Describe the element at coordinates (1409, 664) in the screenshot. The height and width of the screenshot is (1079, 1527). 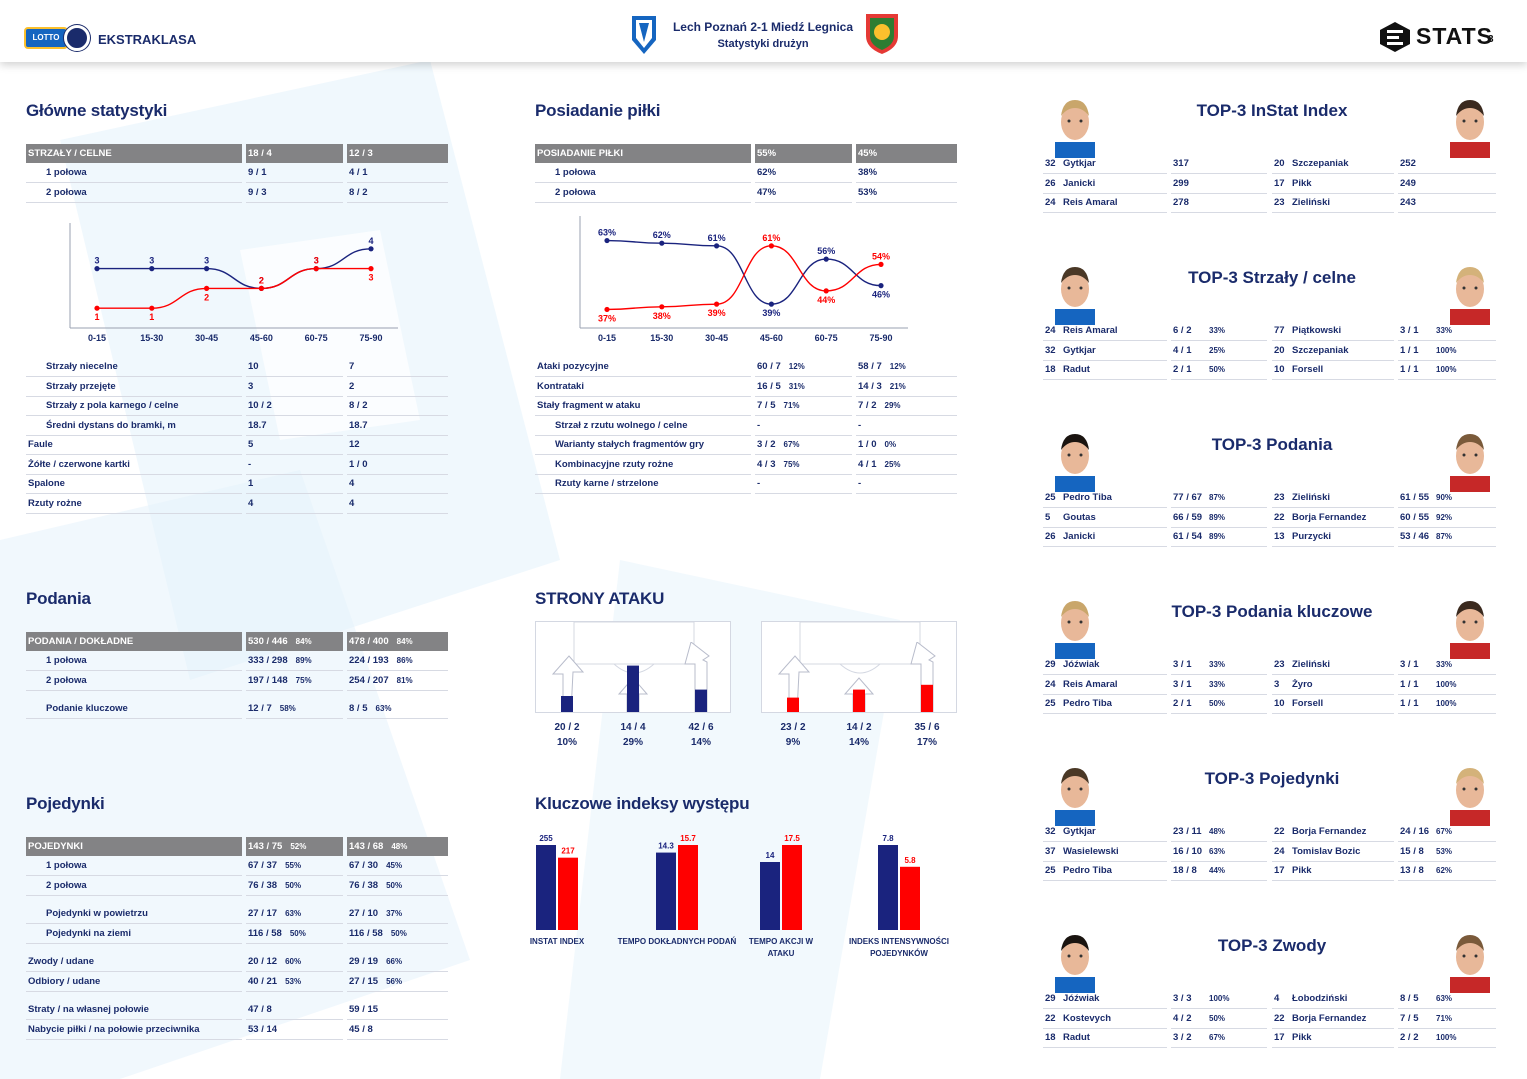
I see `player-value: 3 / 1` at that location.